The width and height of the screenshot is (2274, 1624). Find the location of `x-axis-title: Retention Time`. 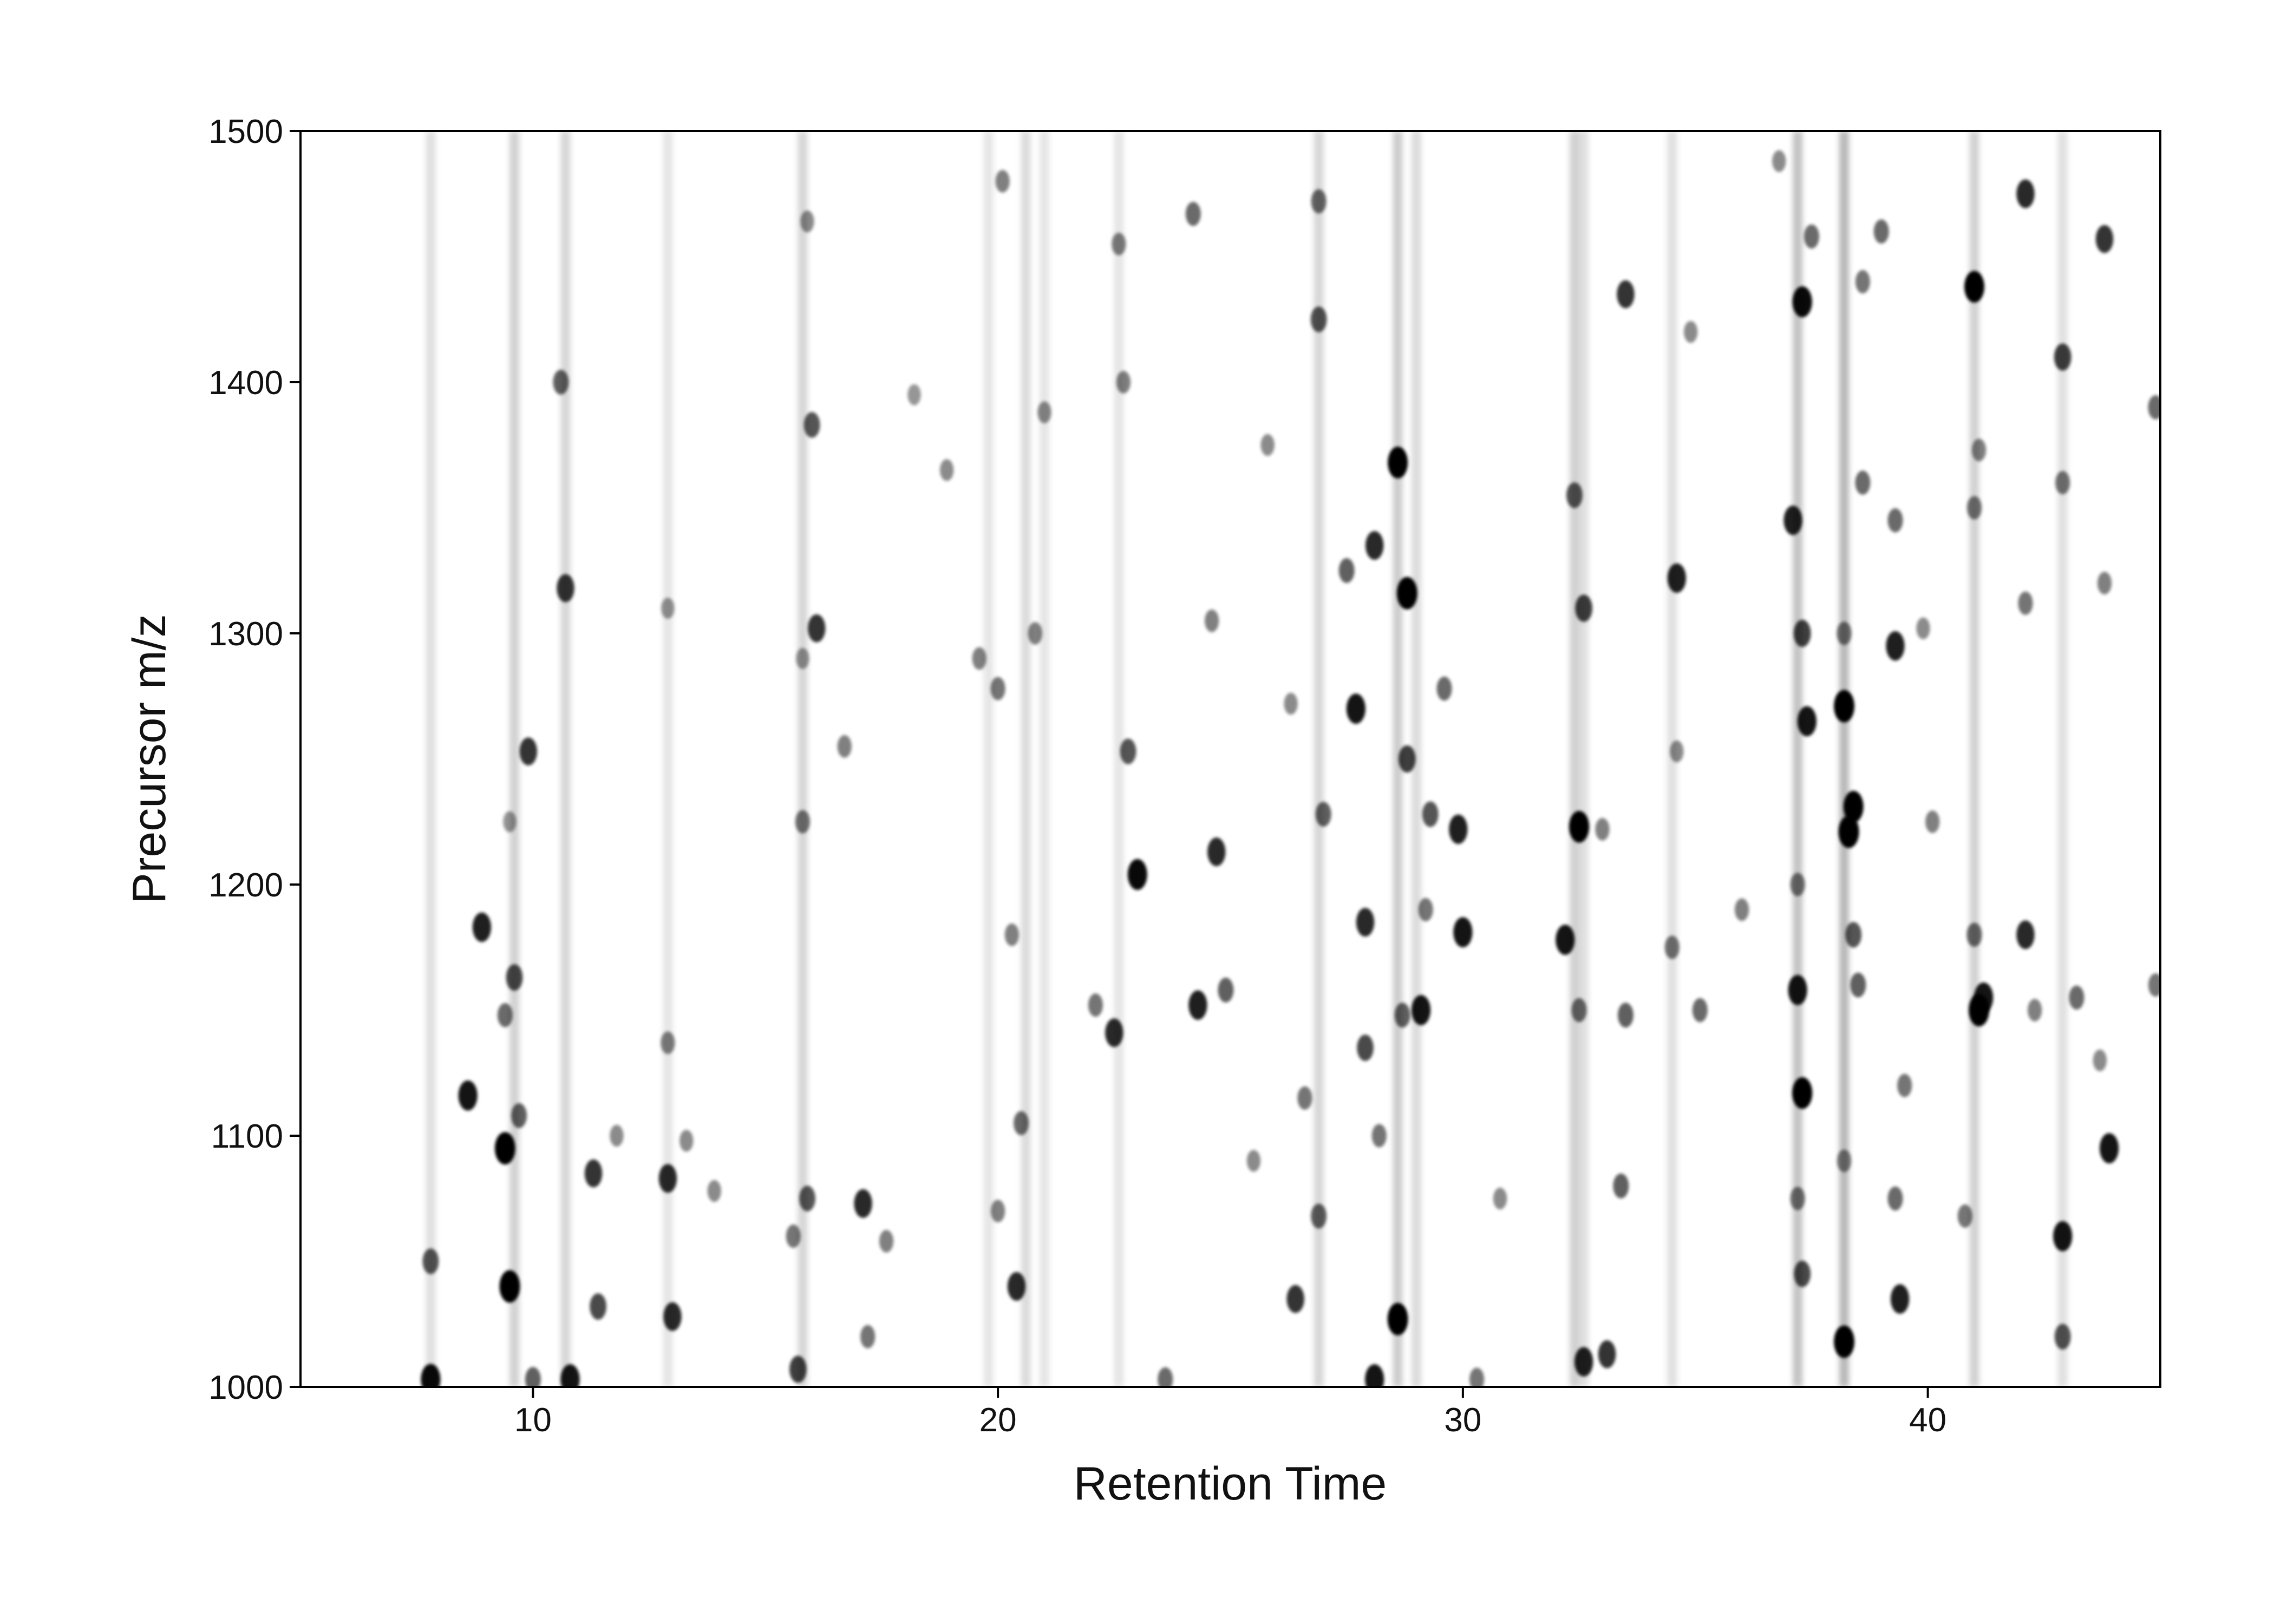

x-axis-title: Retention Time is located at coordinates (1230, 1484).